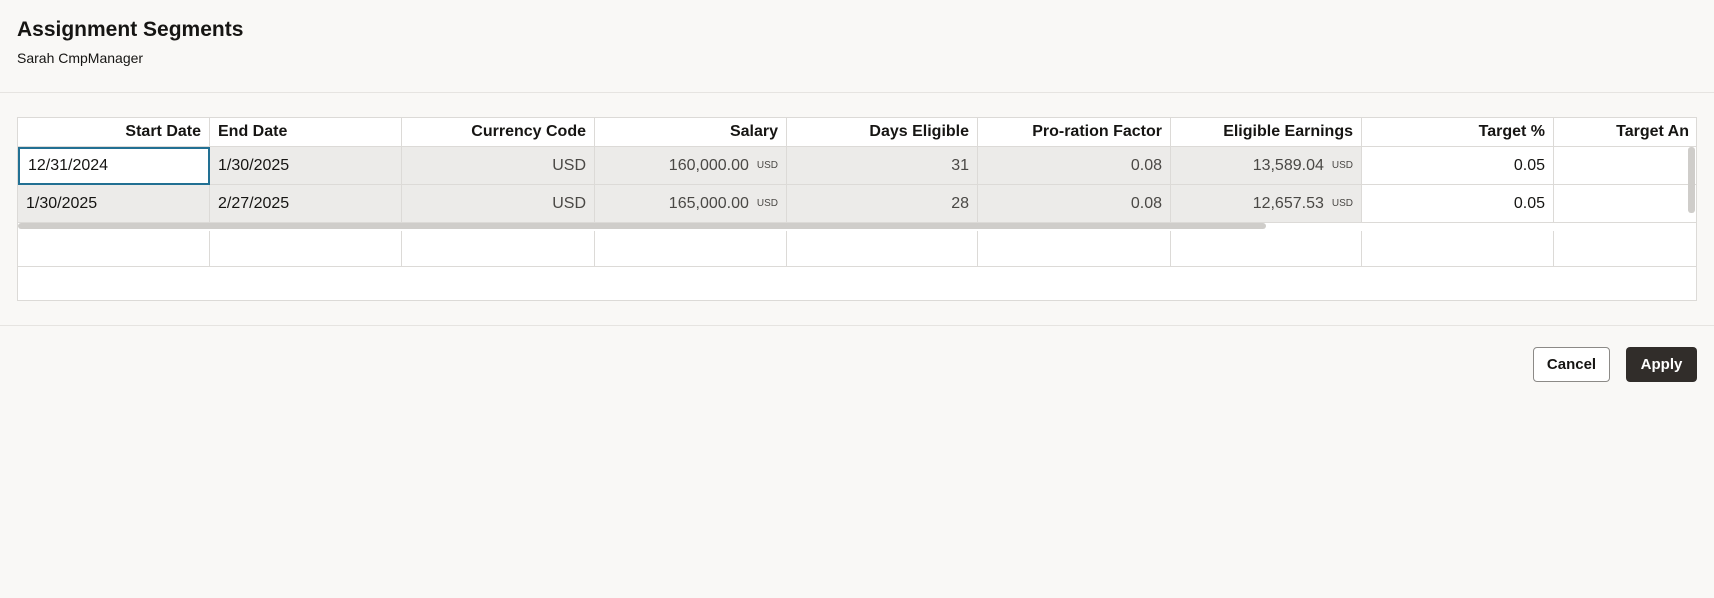  What do you see at coordinates (882, 204) in the screenshot?
I see `table-cell: 28` at bounding box center [882, 204].